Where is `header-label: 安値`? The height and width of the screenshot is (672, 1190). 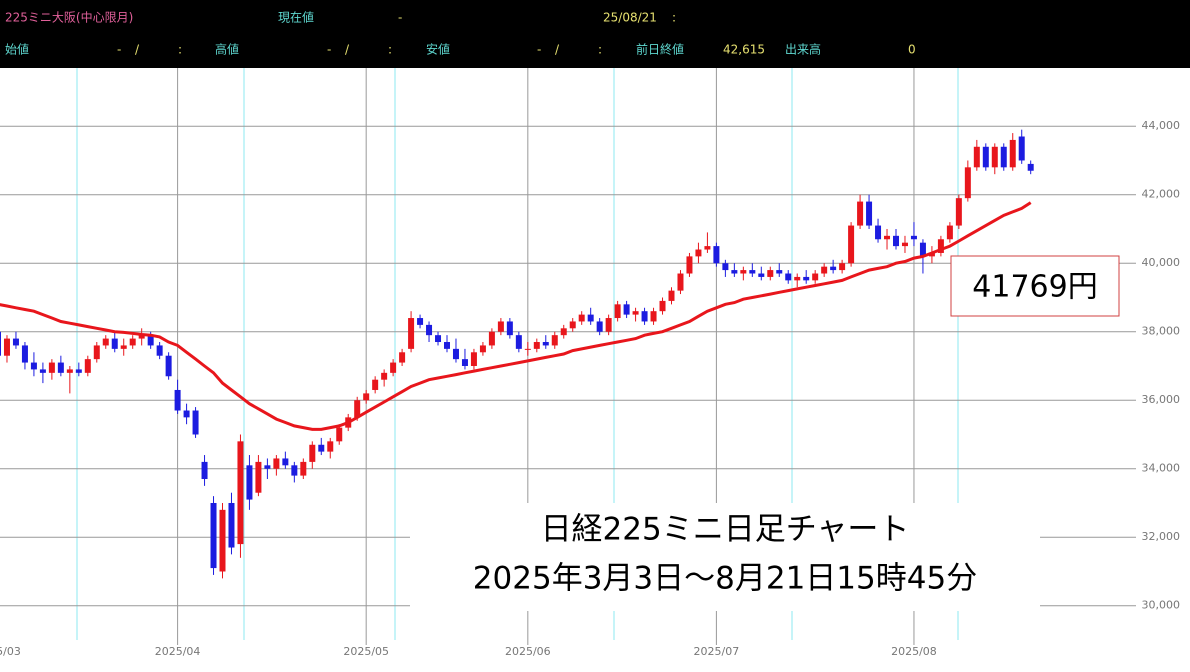 header-label: 安値 is located at coordinates (438, 49).